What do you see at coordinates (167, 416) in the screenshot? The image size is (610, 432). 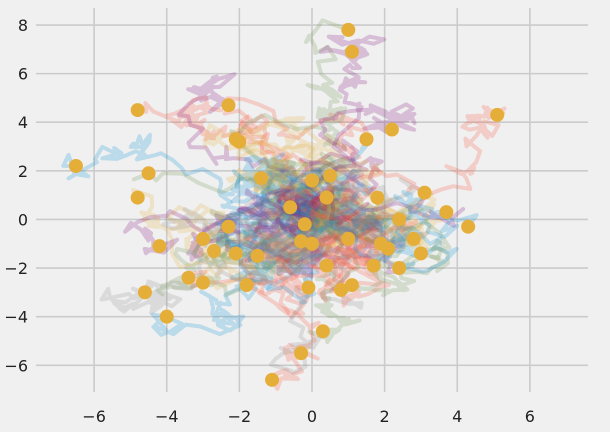 I see `x-tick-label: −4` at bounding box center [167, 416].